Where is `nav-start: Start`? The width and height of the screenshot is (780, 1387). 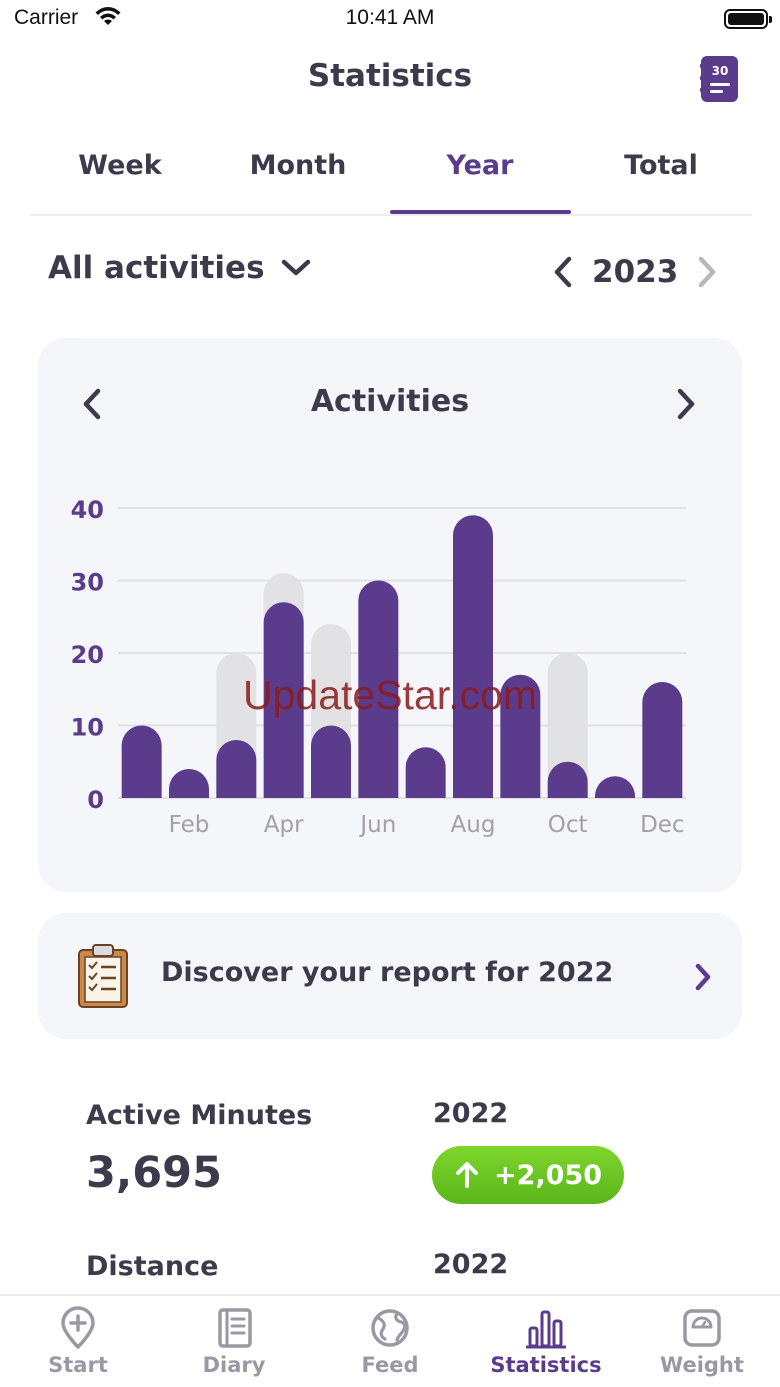
nav-start: Start is located at coordinates (78, 1341).